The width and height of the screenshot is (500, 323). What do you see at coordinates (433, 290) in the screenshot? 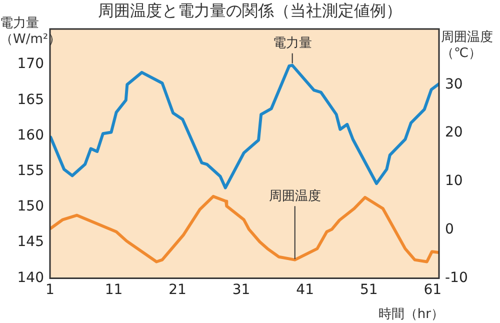
I see `x-tick-label: 61` at bounding box center [433, 290].